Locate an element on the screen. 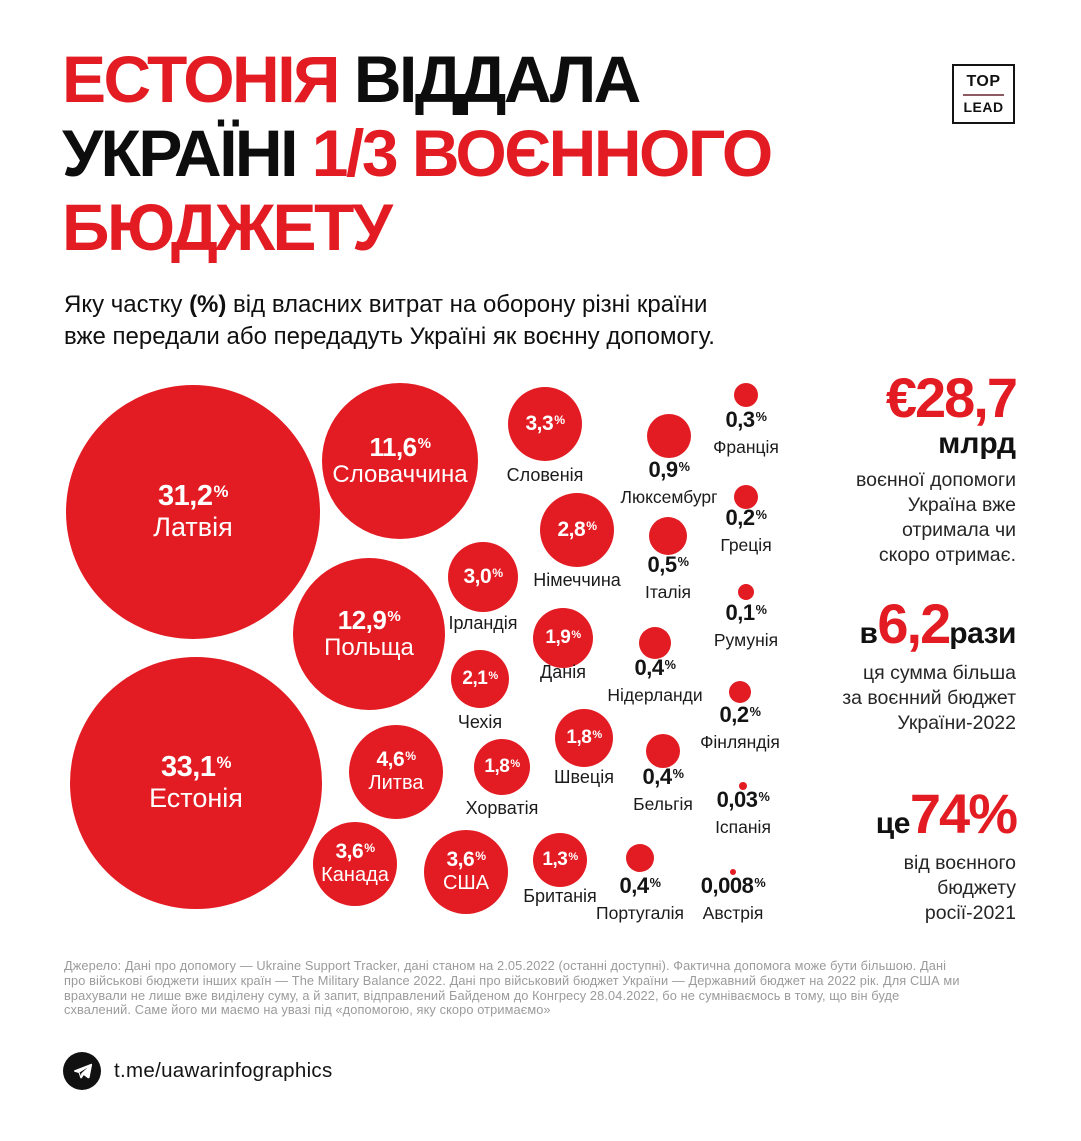 The image size is (1081, 1141). bubble-name: США is located at coordinates (466, 882).